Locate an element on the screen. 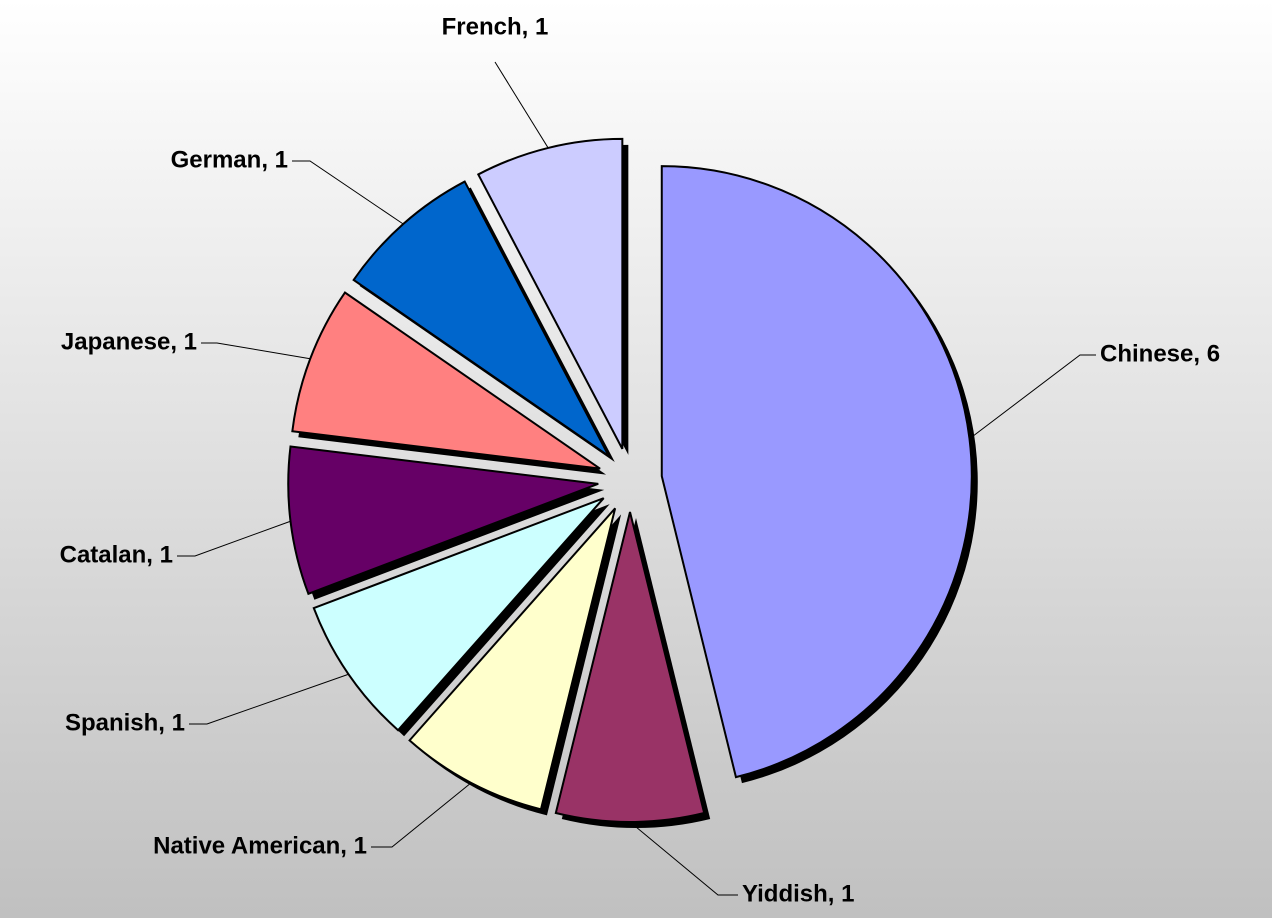 This screenshot has height=918, width=1272. data-label: Yiddish, 1 is located at coordinates (798, 893).